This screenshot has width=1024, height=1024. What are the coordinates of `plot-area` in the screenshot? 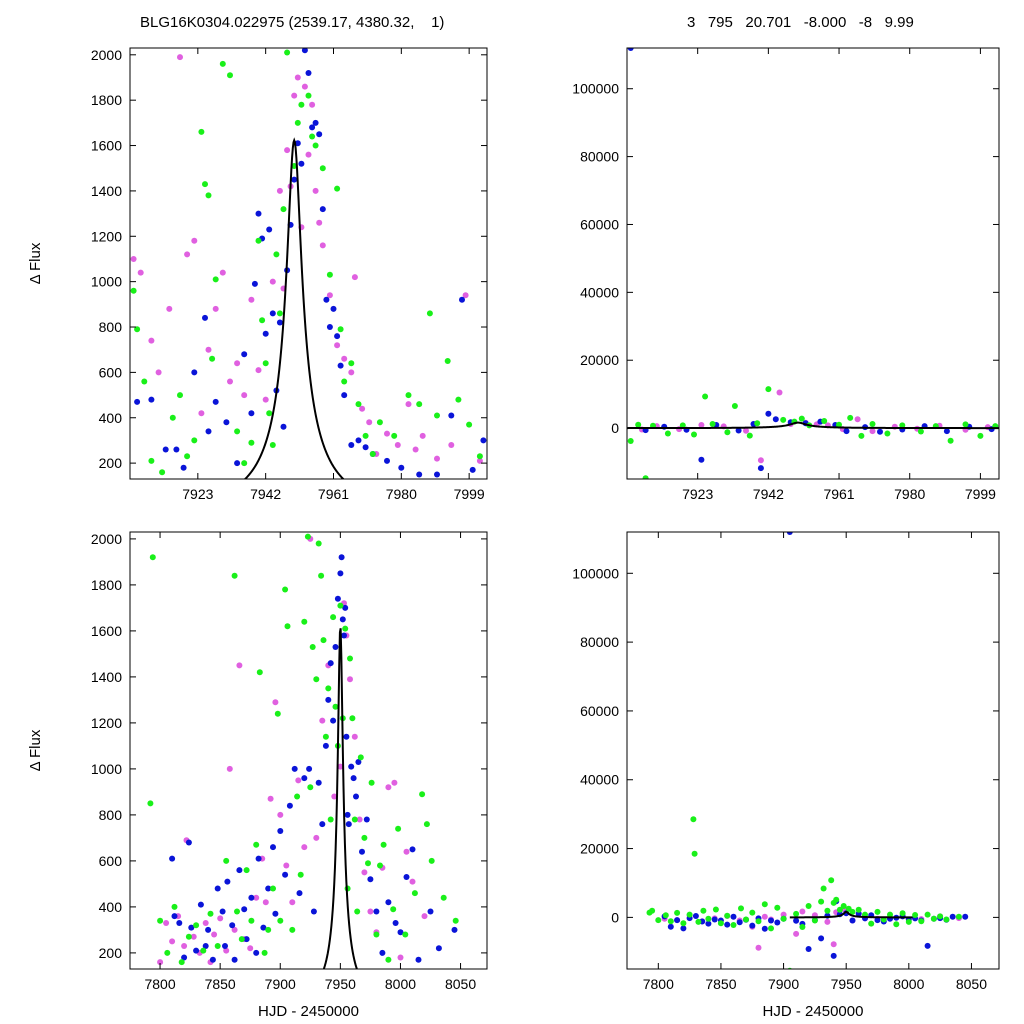 It's located at (308, 263).